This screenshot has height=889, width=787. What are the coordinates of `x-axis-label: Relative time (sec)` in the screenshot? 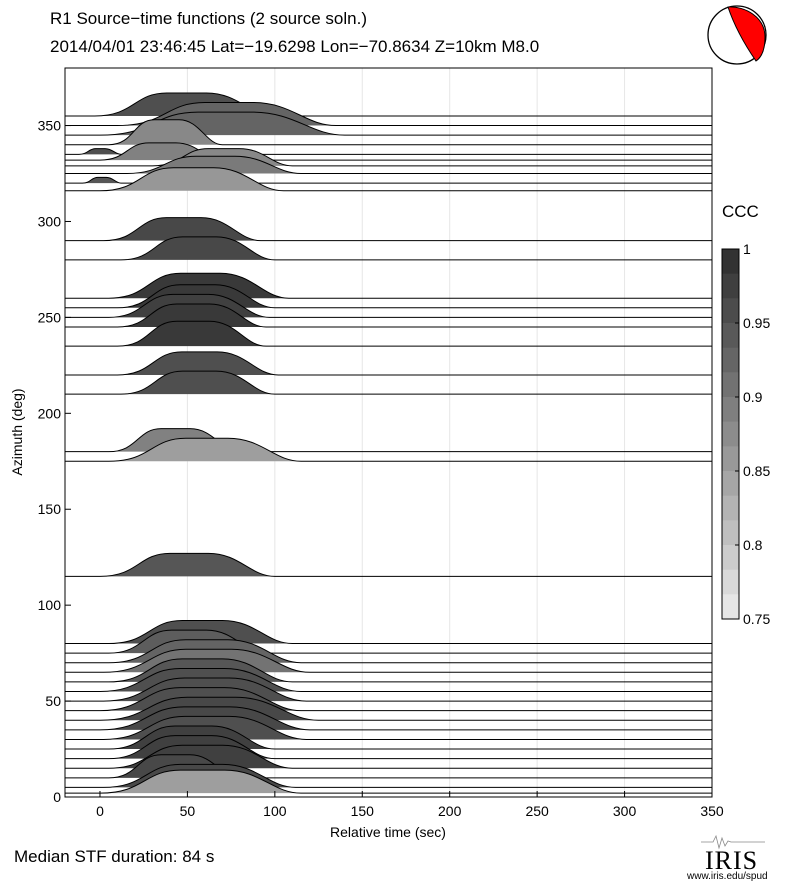 It's located at (388, 832).